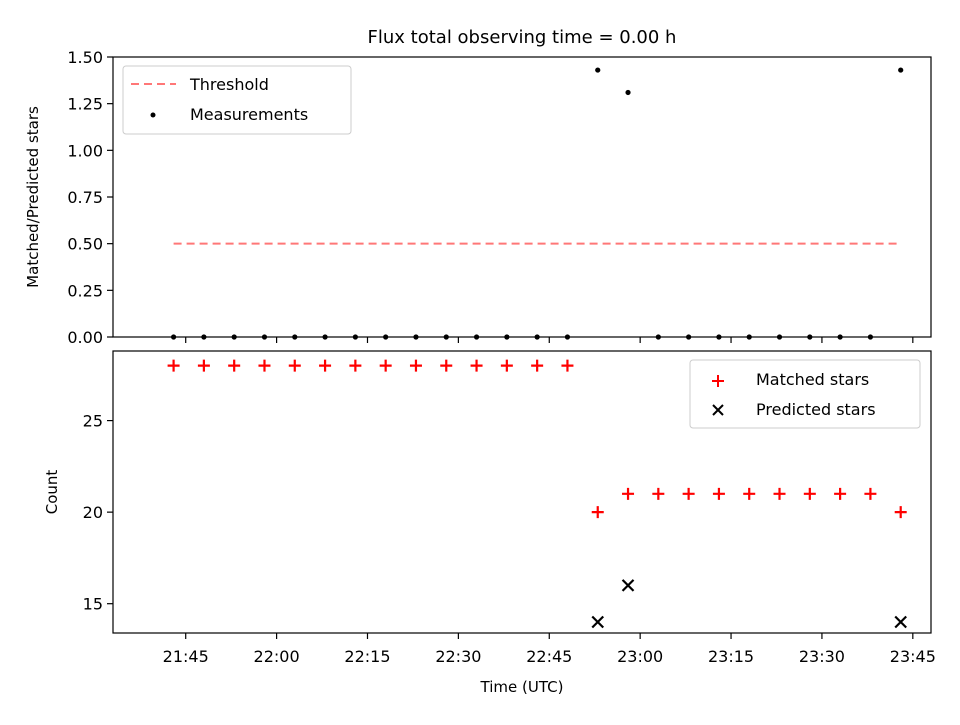 Image resolution: width=960 pixels, height=725 pixels. I want to click on x-tick-label: 22:30, so click(458, 656).